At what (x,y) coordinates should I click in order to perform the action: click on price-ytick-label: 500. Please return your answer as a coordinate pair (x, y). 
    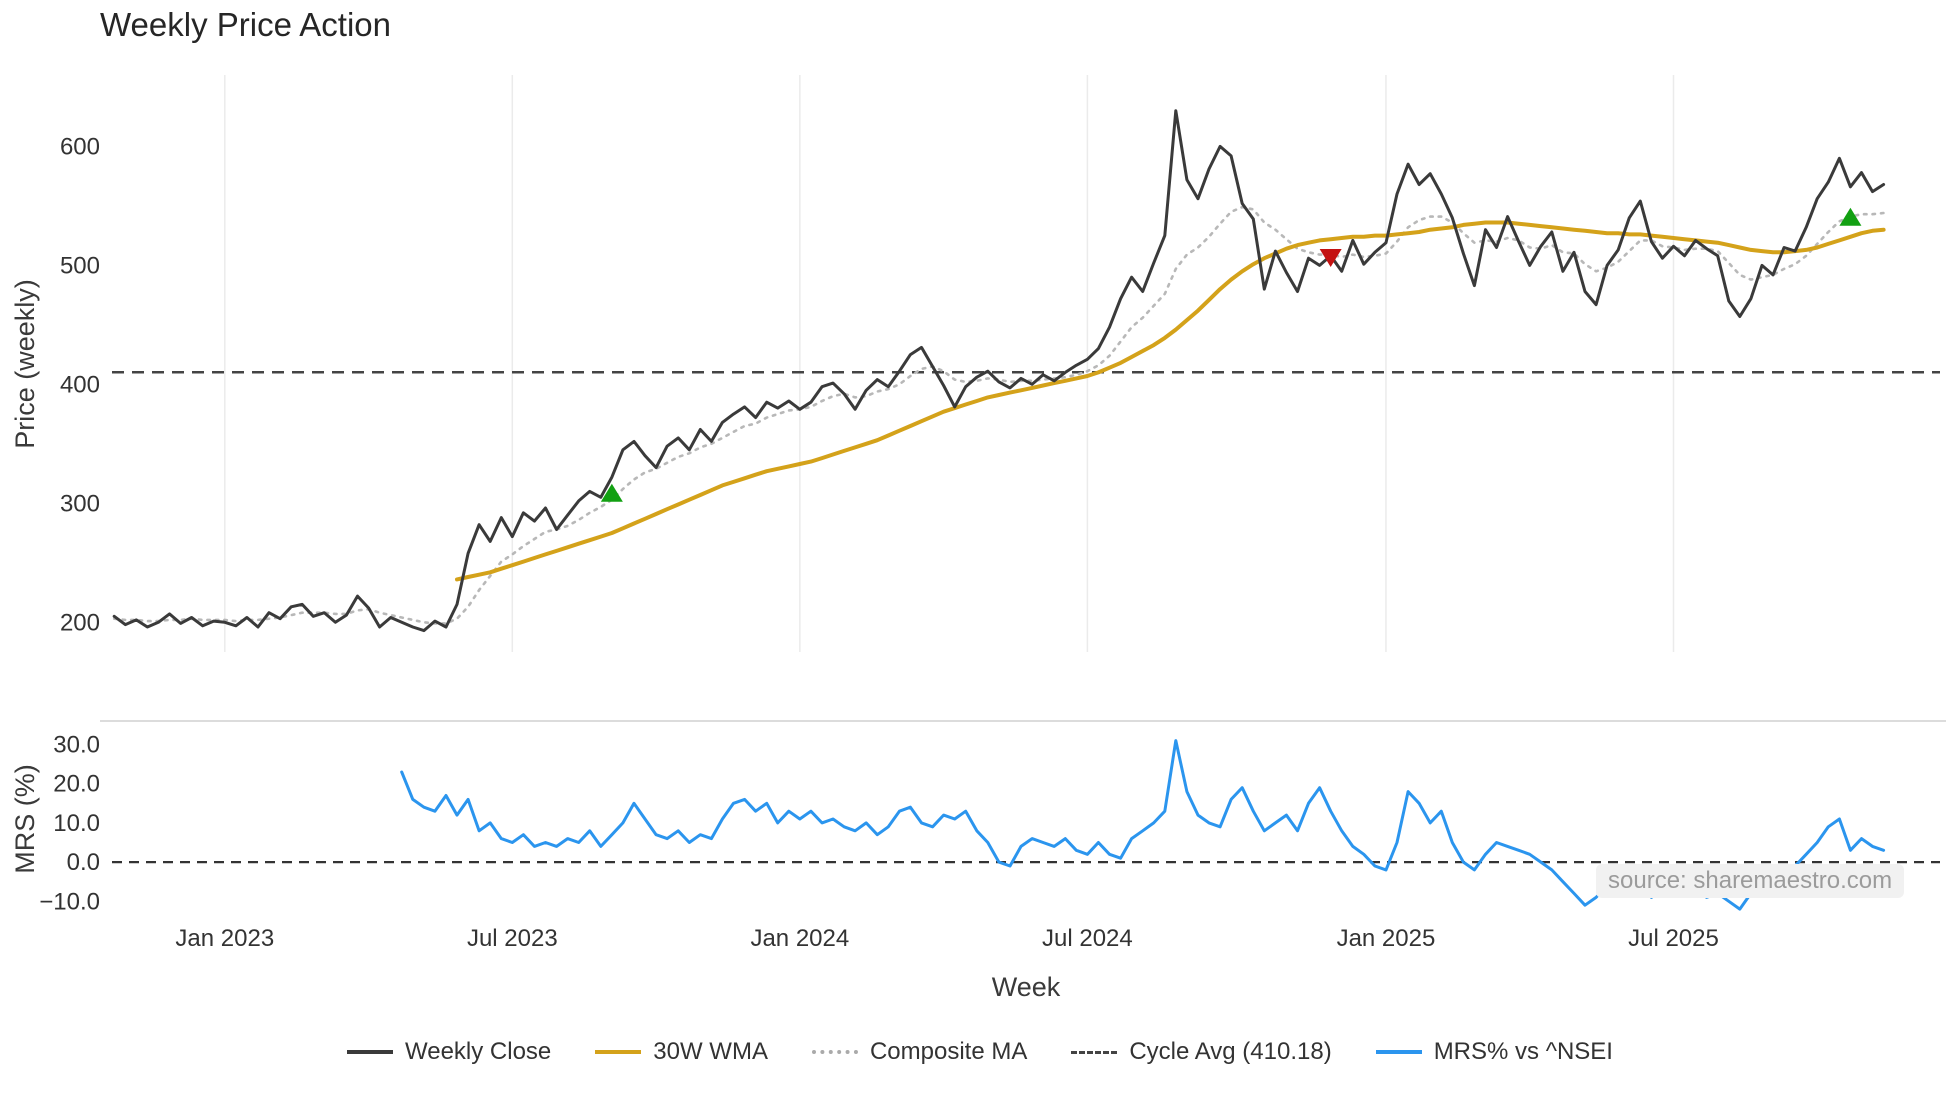
    Looking at the image, I should click on (80, 265).